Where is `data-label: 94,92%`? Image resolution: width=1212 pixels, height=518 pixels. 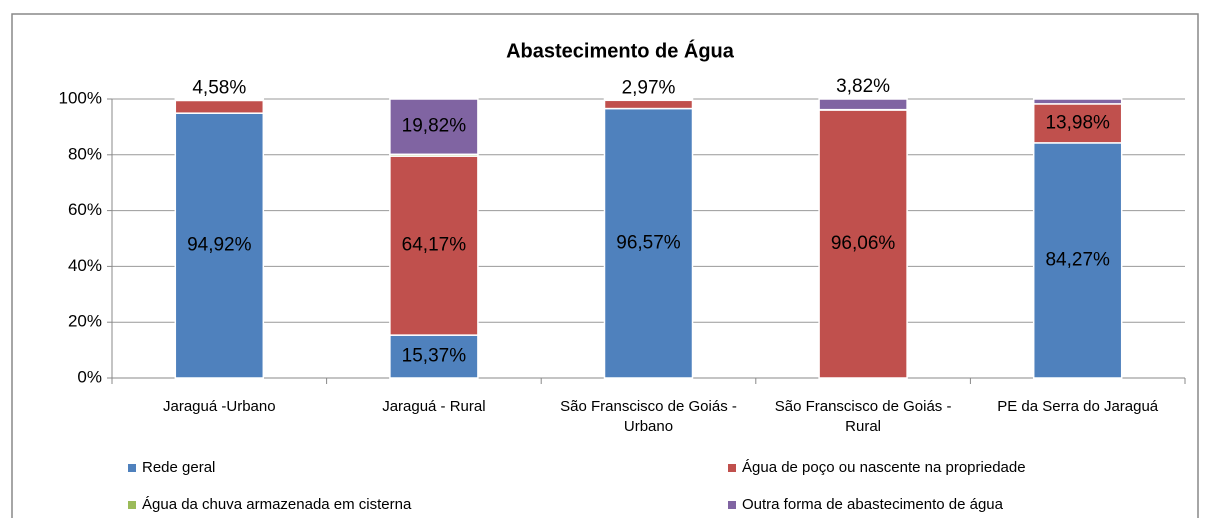
data-label: 94,92% is located at coordinates (219, 245).